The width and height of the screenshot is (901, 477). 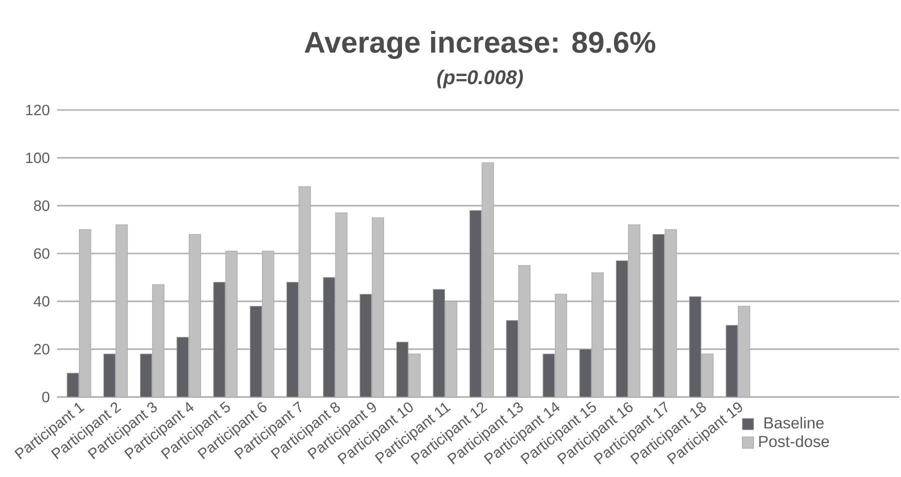 What do you see at coordinates (42, 301) in the screenshot?
I see `y-tick-label: 40` at bounding box center [42, 301].